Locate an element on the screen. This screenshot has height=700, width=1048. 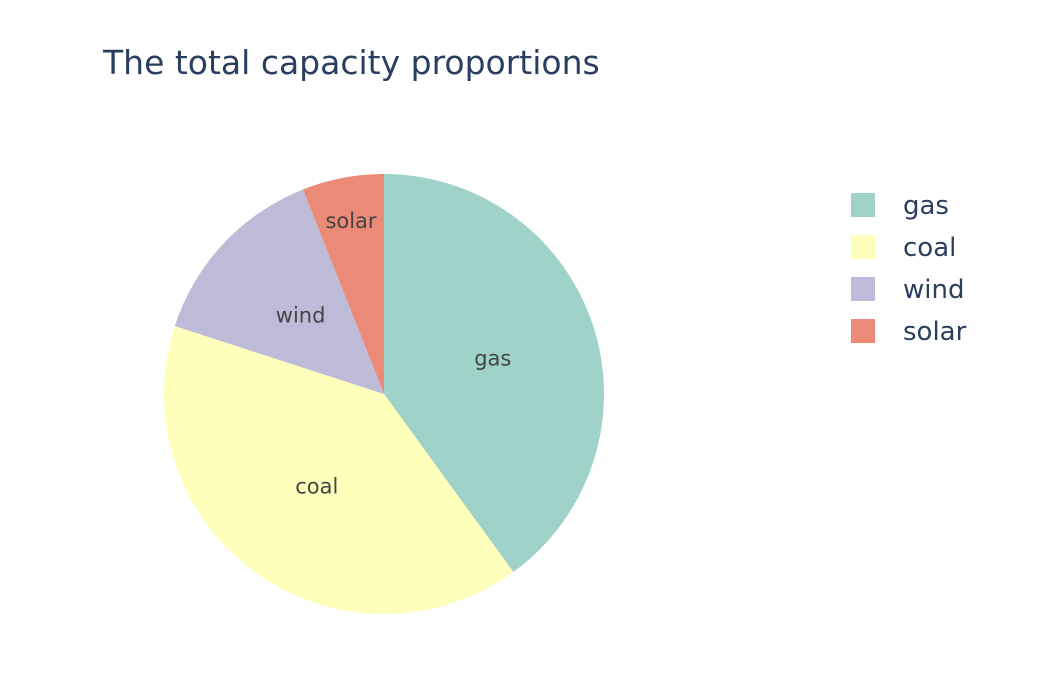
legend-label-coal: coal is located at coordinates (929, 248).